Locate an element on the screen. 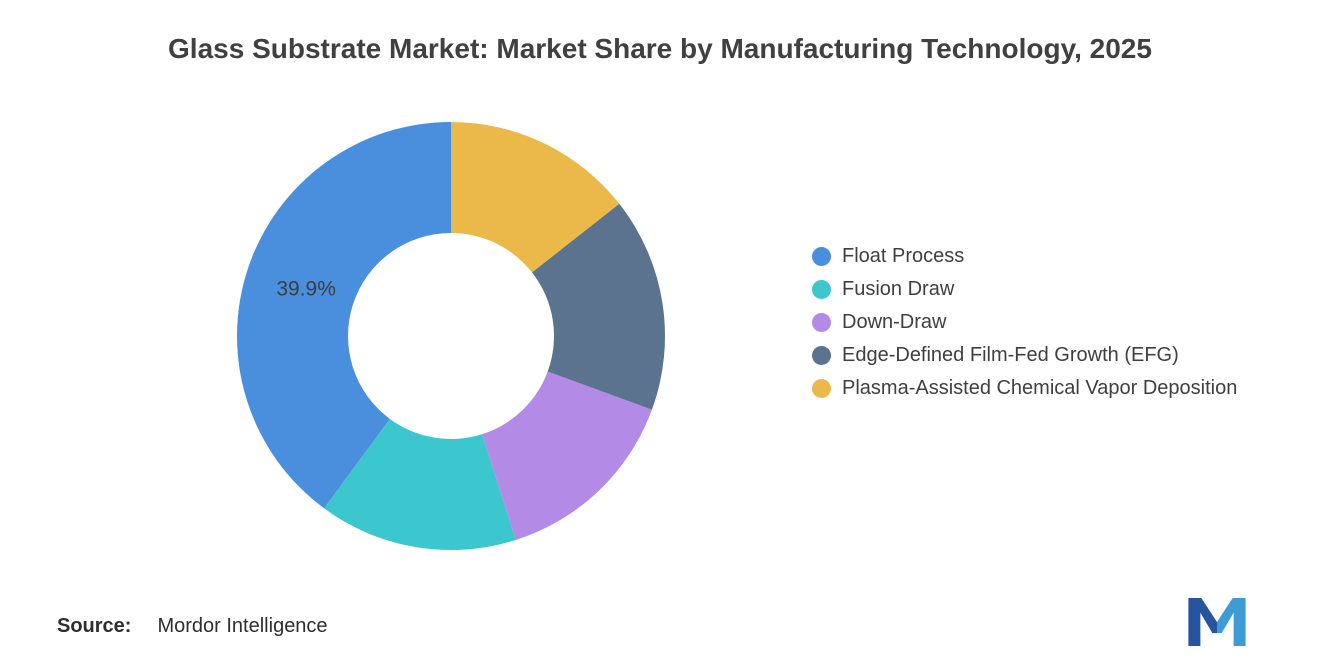  legend-item-1: Fusion Draw is located at coordinates (1024, 289).